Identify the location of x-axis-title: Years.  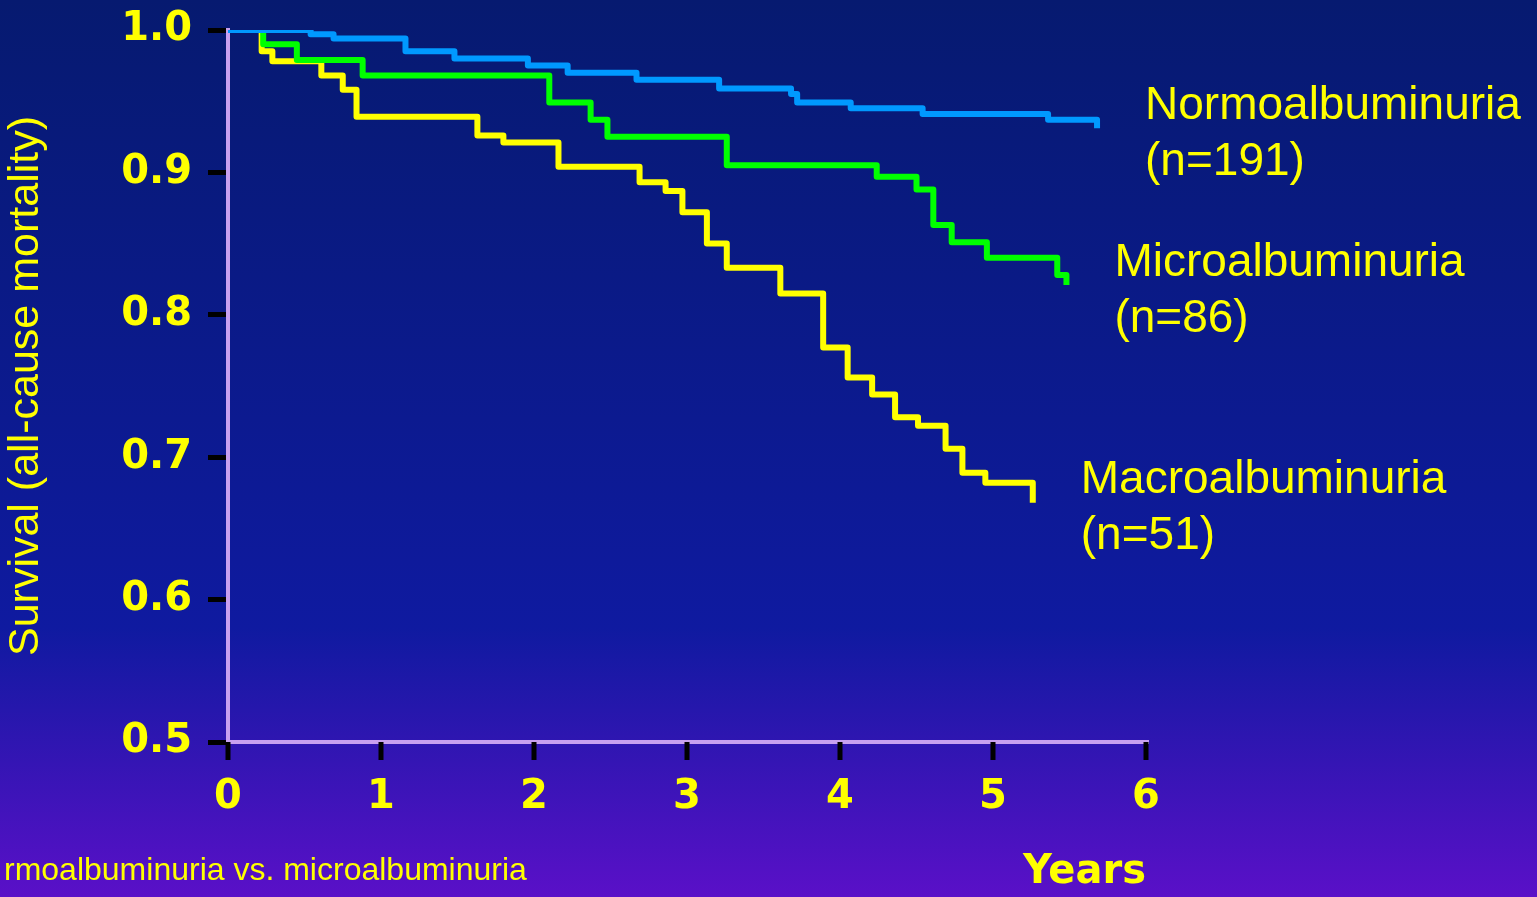
(1084, 869).